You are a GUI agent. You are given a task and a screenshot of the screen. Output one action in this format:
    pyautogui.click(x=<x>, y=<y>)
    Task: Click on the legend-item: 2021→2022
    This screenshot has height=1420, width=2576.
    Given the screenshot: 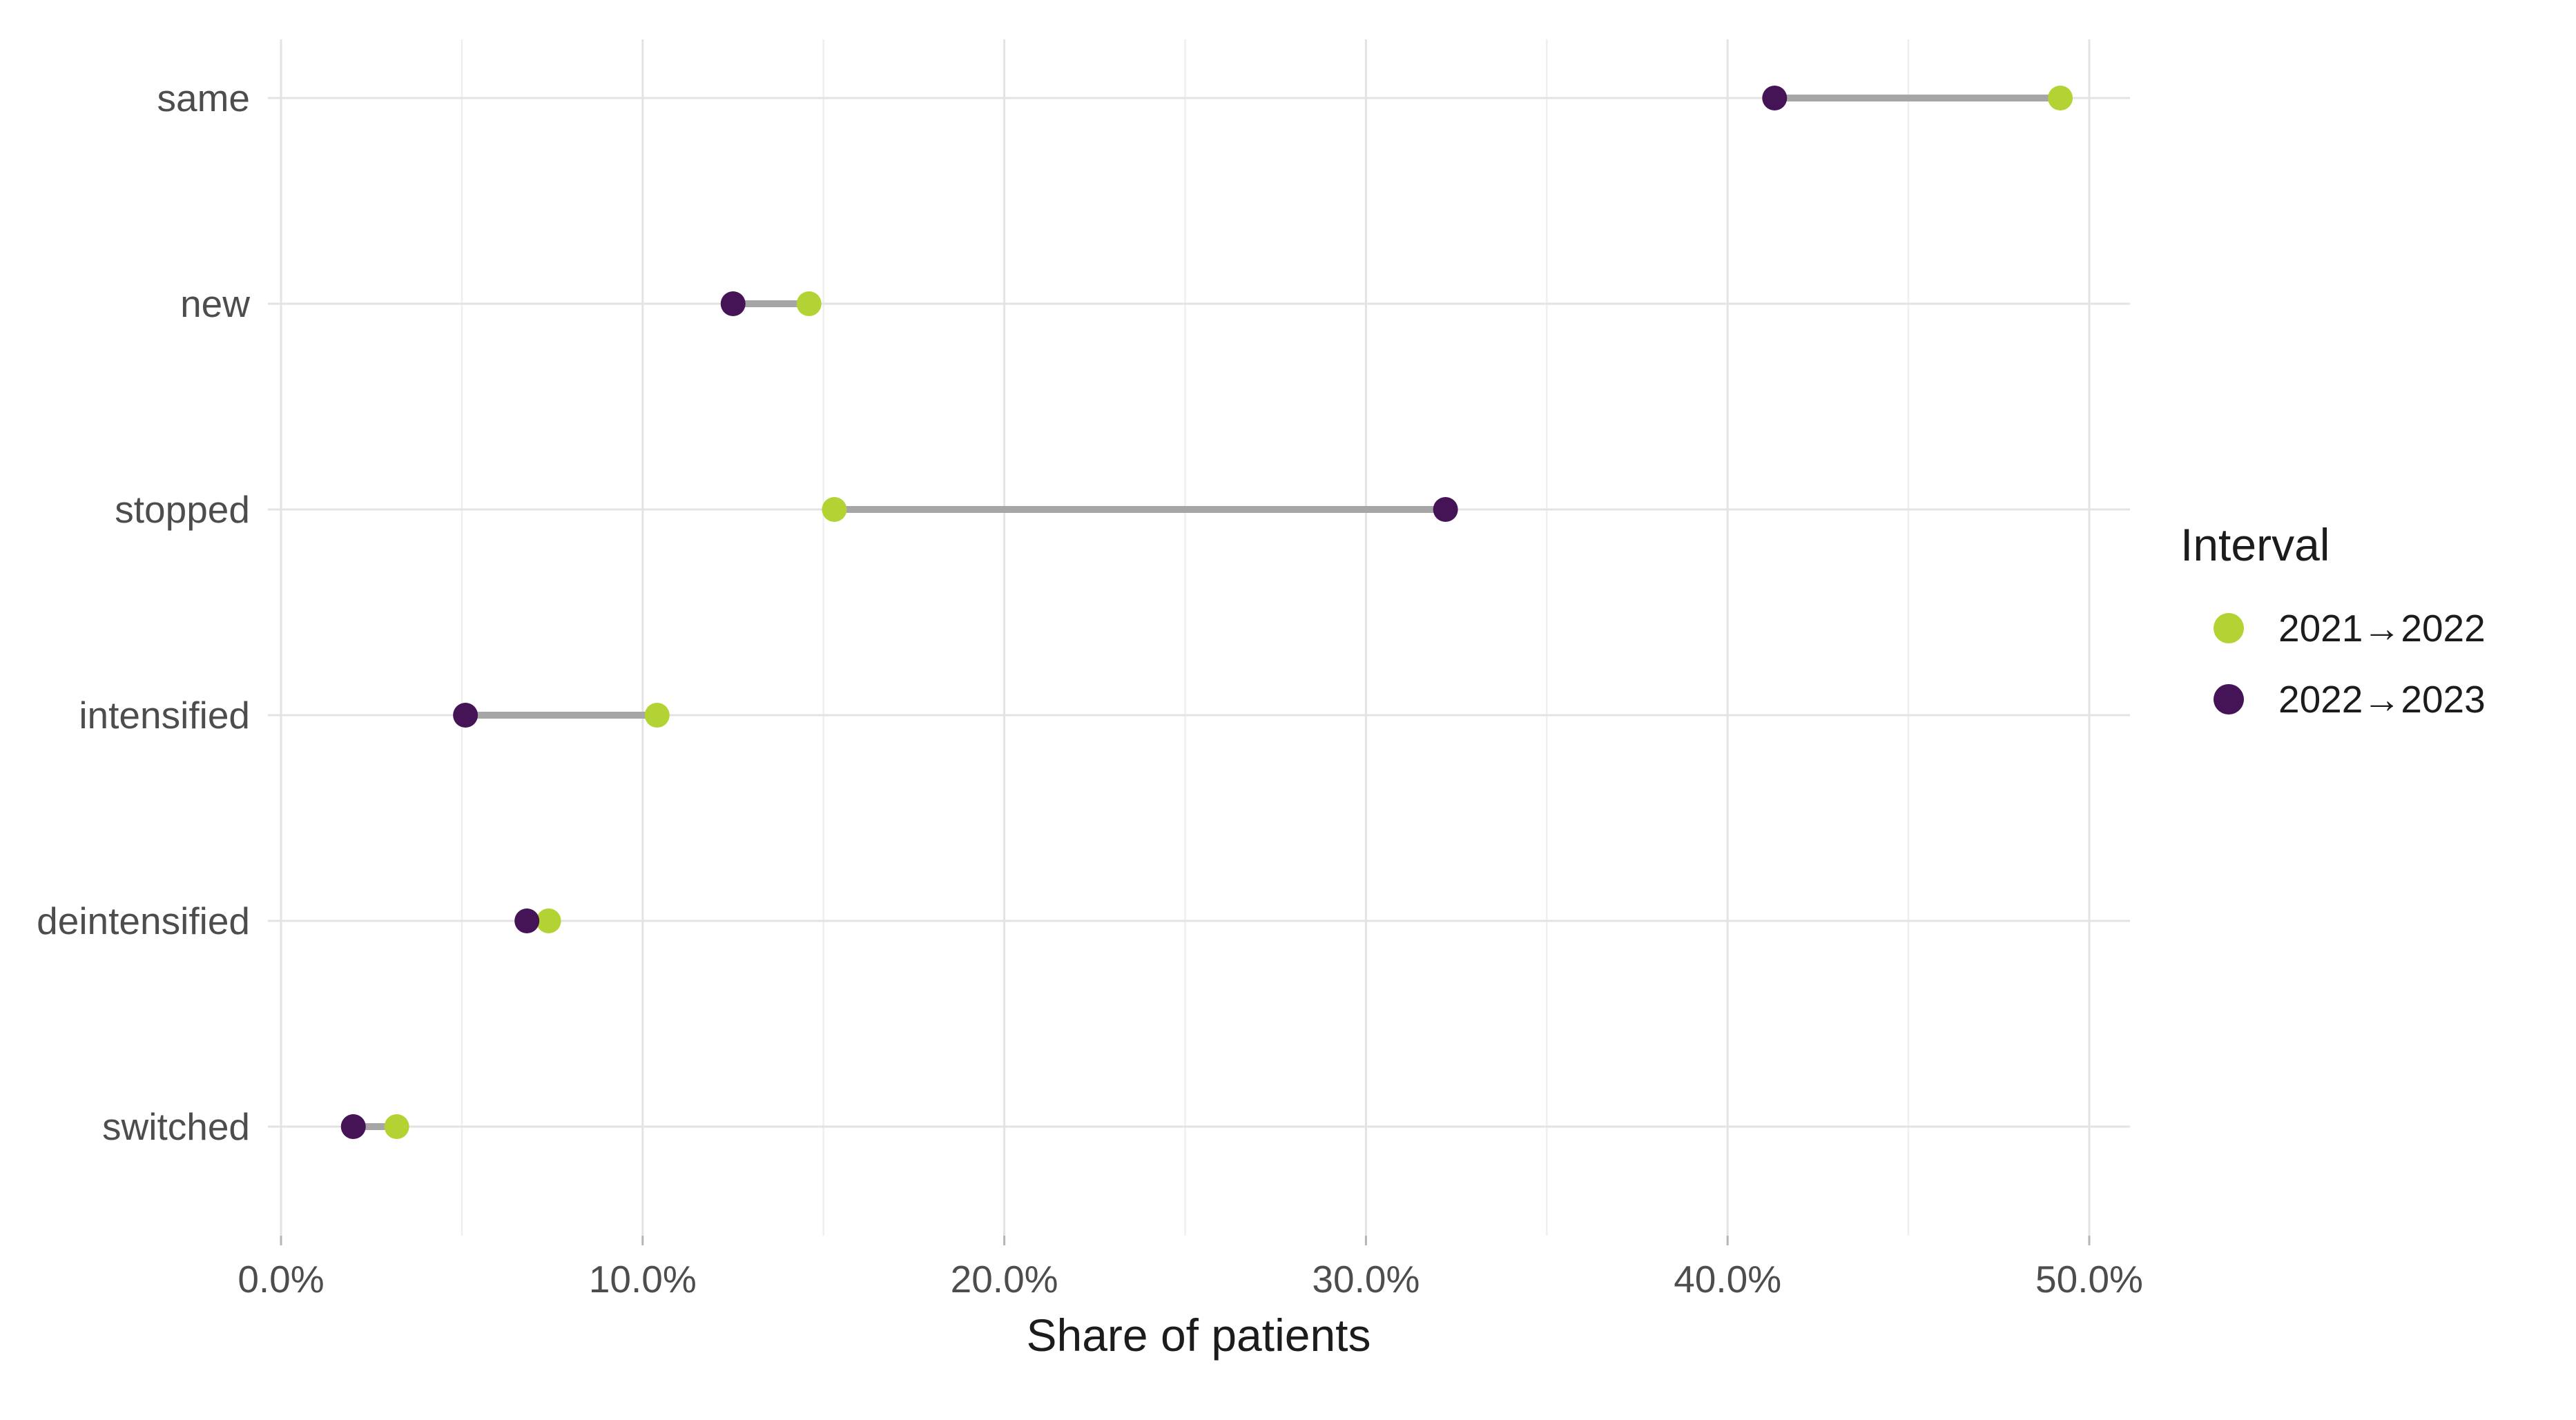 What is the action you would take?
    pyautogui.click(x=2350, y=628)
    